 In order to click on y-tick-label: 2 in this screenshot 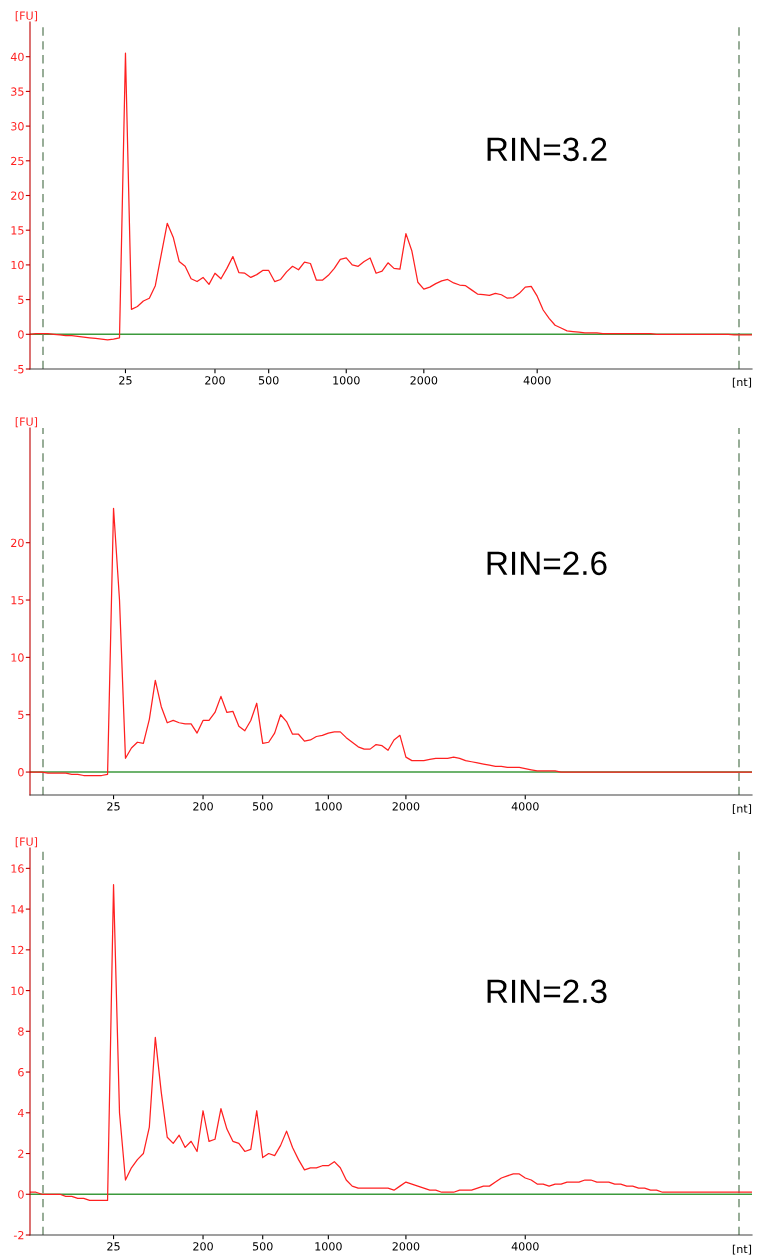, I will do `click(21, 1153)`.